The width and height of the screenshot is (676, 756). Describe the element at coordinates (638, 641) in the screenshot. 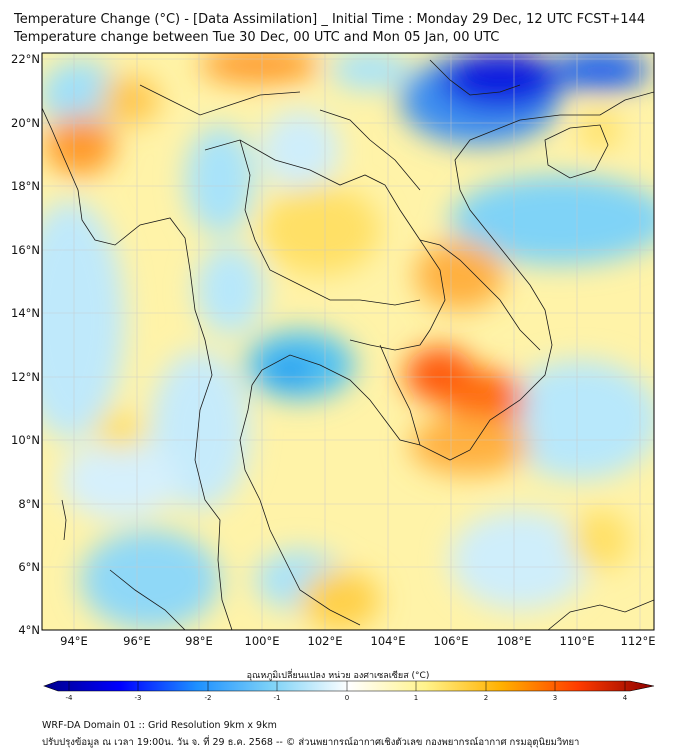

I see `lon-label-112: 112°E` at that location.